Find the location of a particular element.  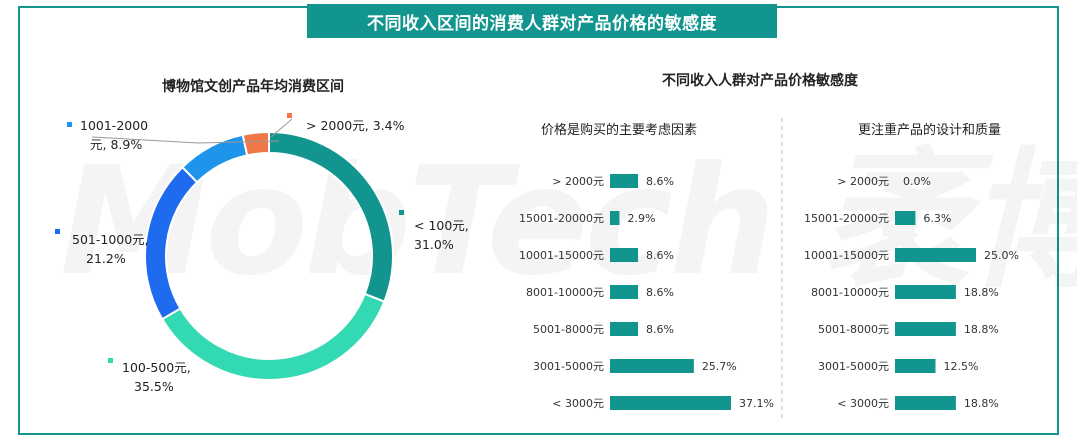

slice-label-gt2000: > 2000元, 3.4% is located at coordinates (355, 125).